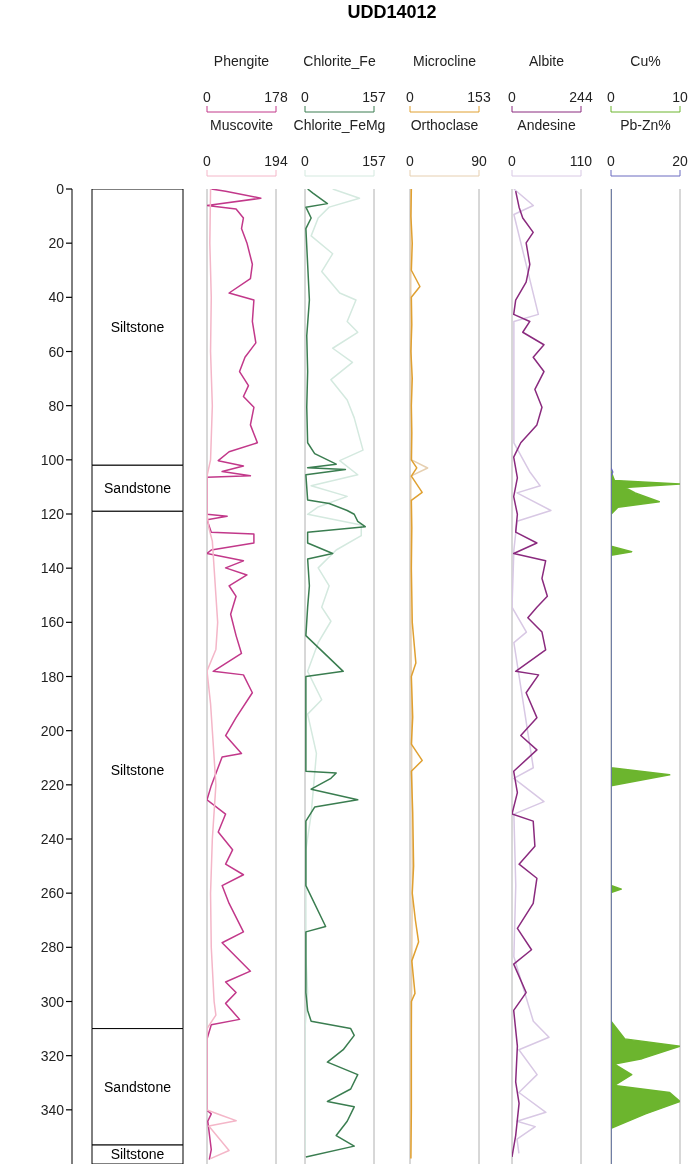  What do you see at coordinates (52, 1109) in the screenshot?
I see `y-tick-label: 340` at bounding box center [52, 1109].